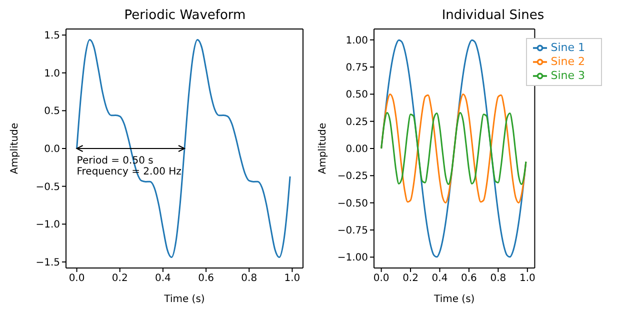 Image resolution: width=624 pixels, height=309 pixels. Describe the element at coordinates (52, 150) in the screenshot. I see `y-tick-label: 0.0` at that location.